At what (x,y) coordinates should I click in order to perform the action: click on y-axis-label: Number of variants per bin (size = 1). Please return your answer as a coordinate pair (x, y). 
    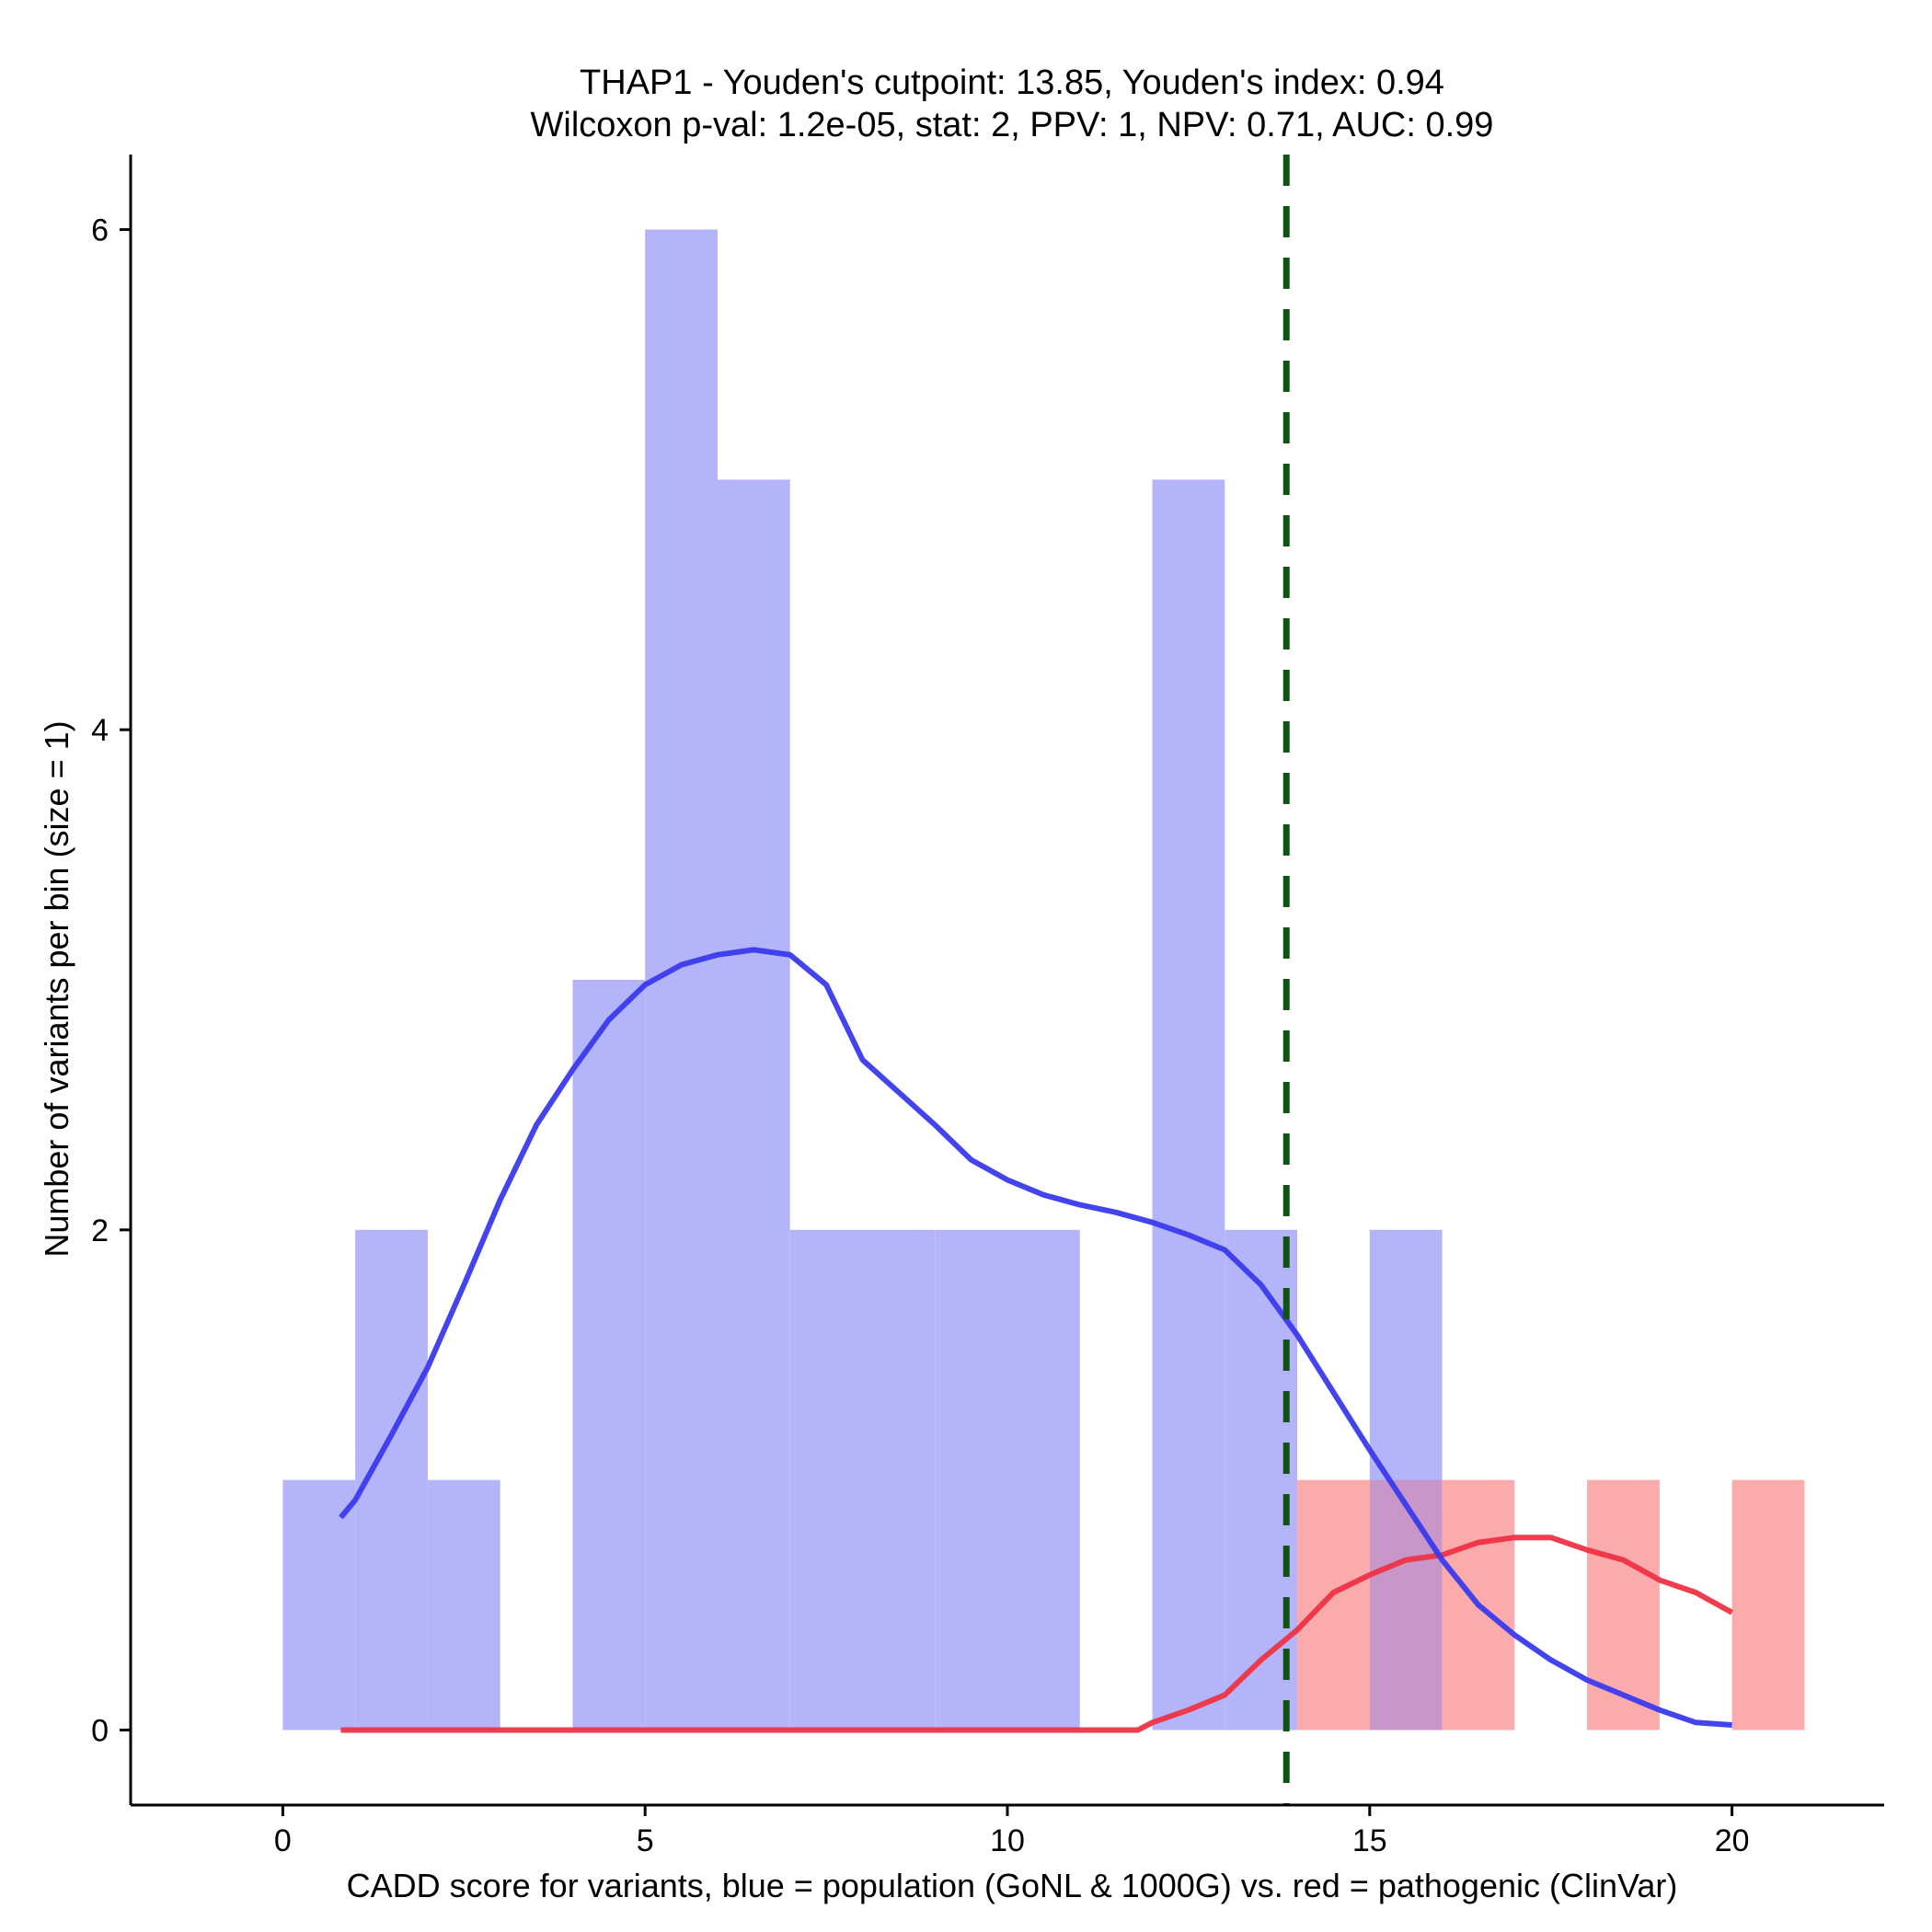
    Looking at the image, I should click on (56, 988).